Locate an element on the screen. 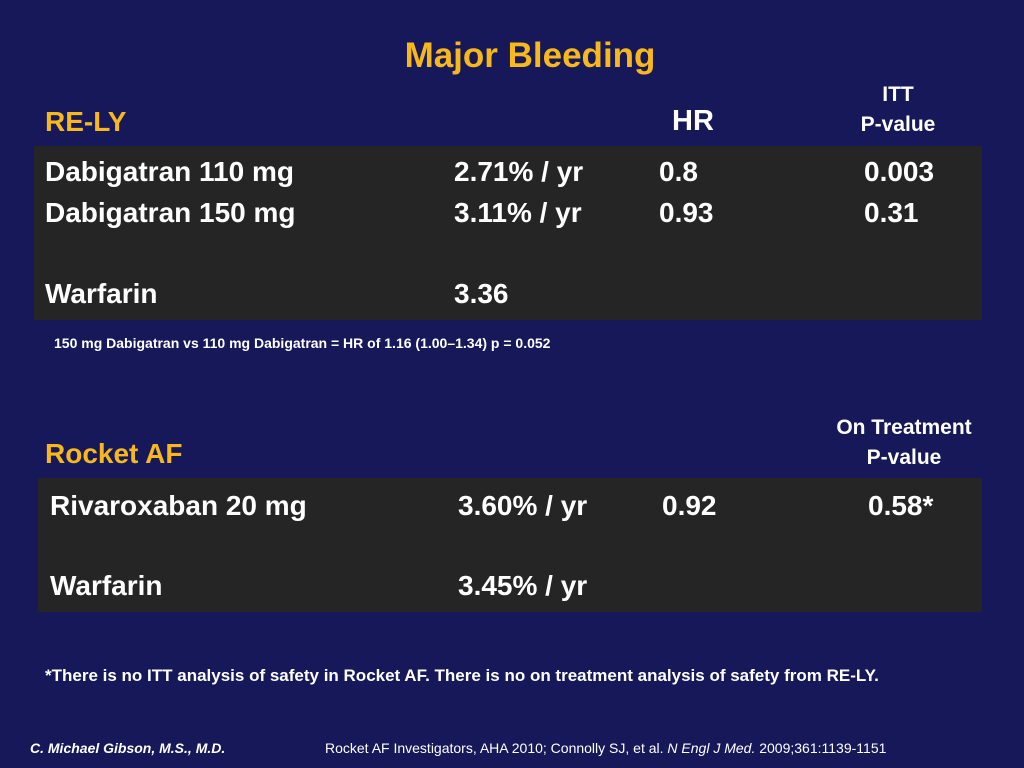 The image size is (1024, 768). itt-pvalue-header-line1: ITT is located at coordinates (898, 94).